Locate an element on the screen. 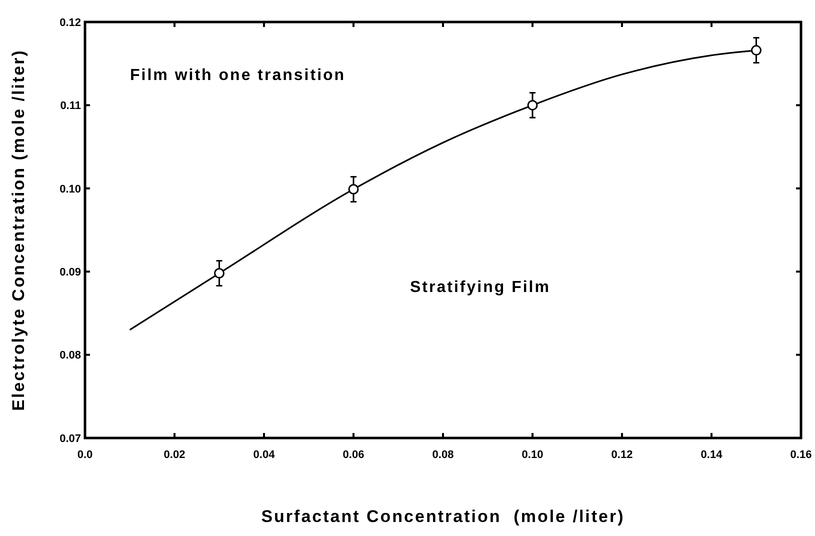 This screenshot has height=536, width=815. x-axis-title: Surfactant Concentration (mole /liter) is located at coordinates (443, 516).